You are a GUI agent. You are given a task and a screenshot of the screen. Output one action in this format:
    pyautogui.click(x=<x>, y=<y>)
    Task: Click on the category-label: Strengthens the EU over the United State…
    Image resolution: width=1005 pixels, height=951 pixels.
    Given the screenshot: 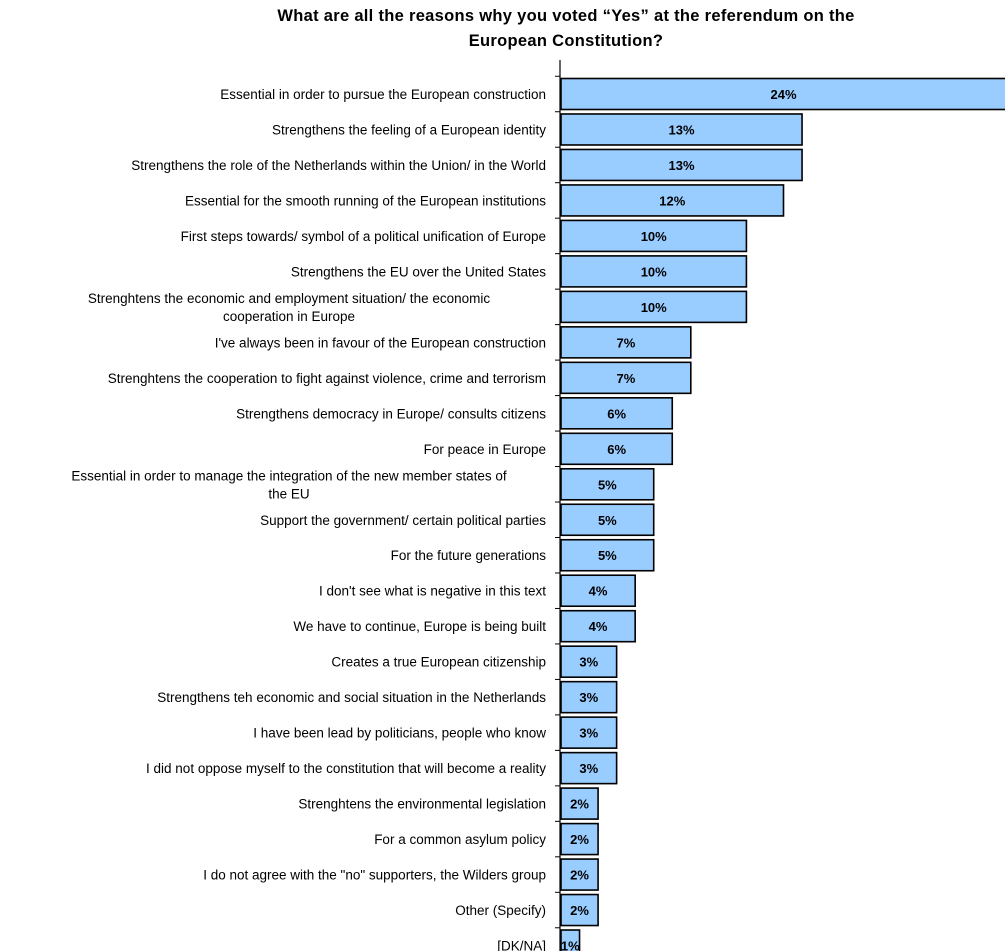 What is the action you would take?
    pyautogui.click(x=418, y=271)
    